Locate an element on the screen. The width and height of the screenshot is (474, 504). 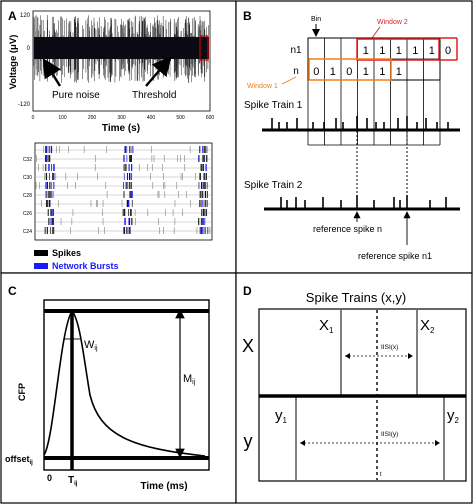
y1-label: y1 is located at coordinates (281, 416).